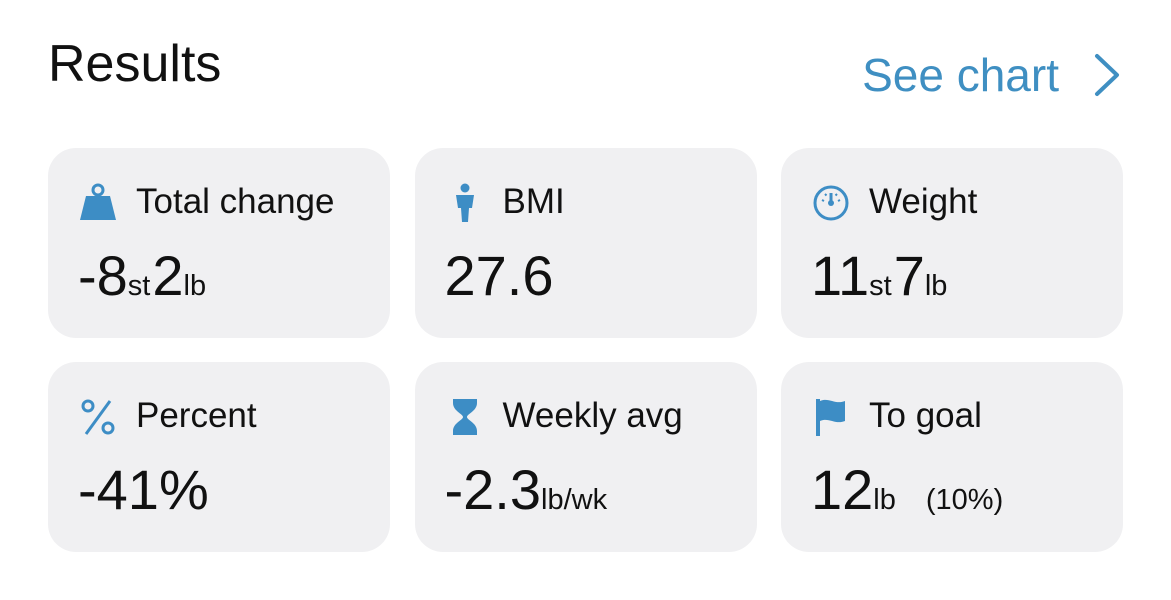 The image size is (1171, 600). I want to click on stat-card: Total change -8st2lb, so click(219, 243).